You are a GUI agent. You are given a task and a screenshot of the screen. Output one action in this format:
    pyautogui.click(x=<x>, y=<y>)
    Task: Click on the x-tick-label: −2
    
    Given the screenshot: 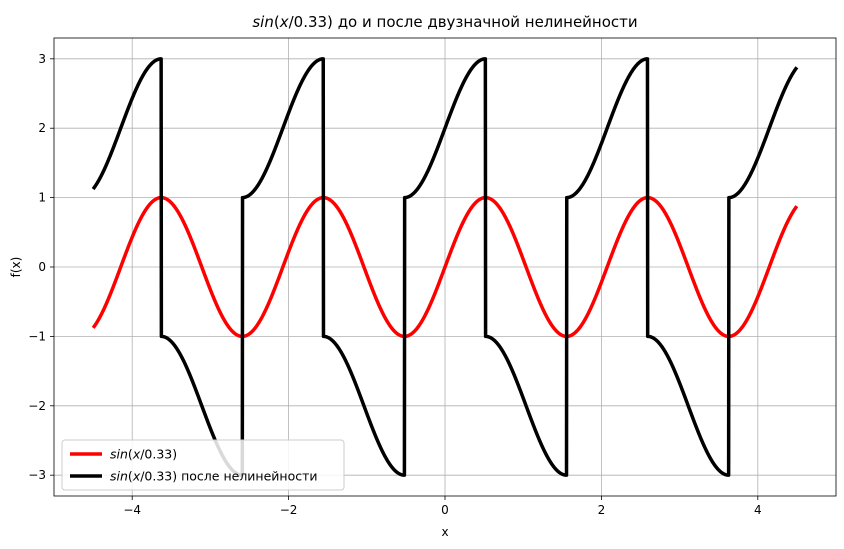 What is the action you would take?
    pyautogui.click(x=289, y=510)
    